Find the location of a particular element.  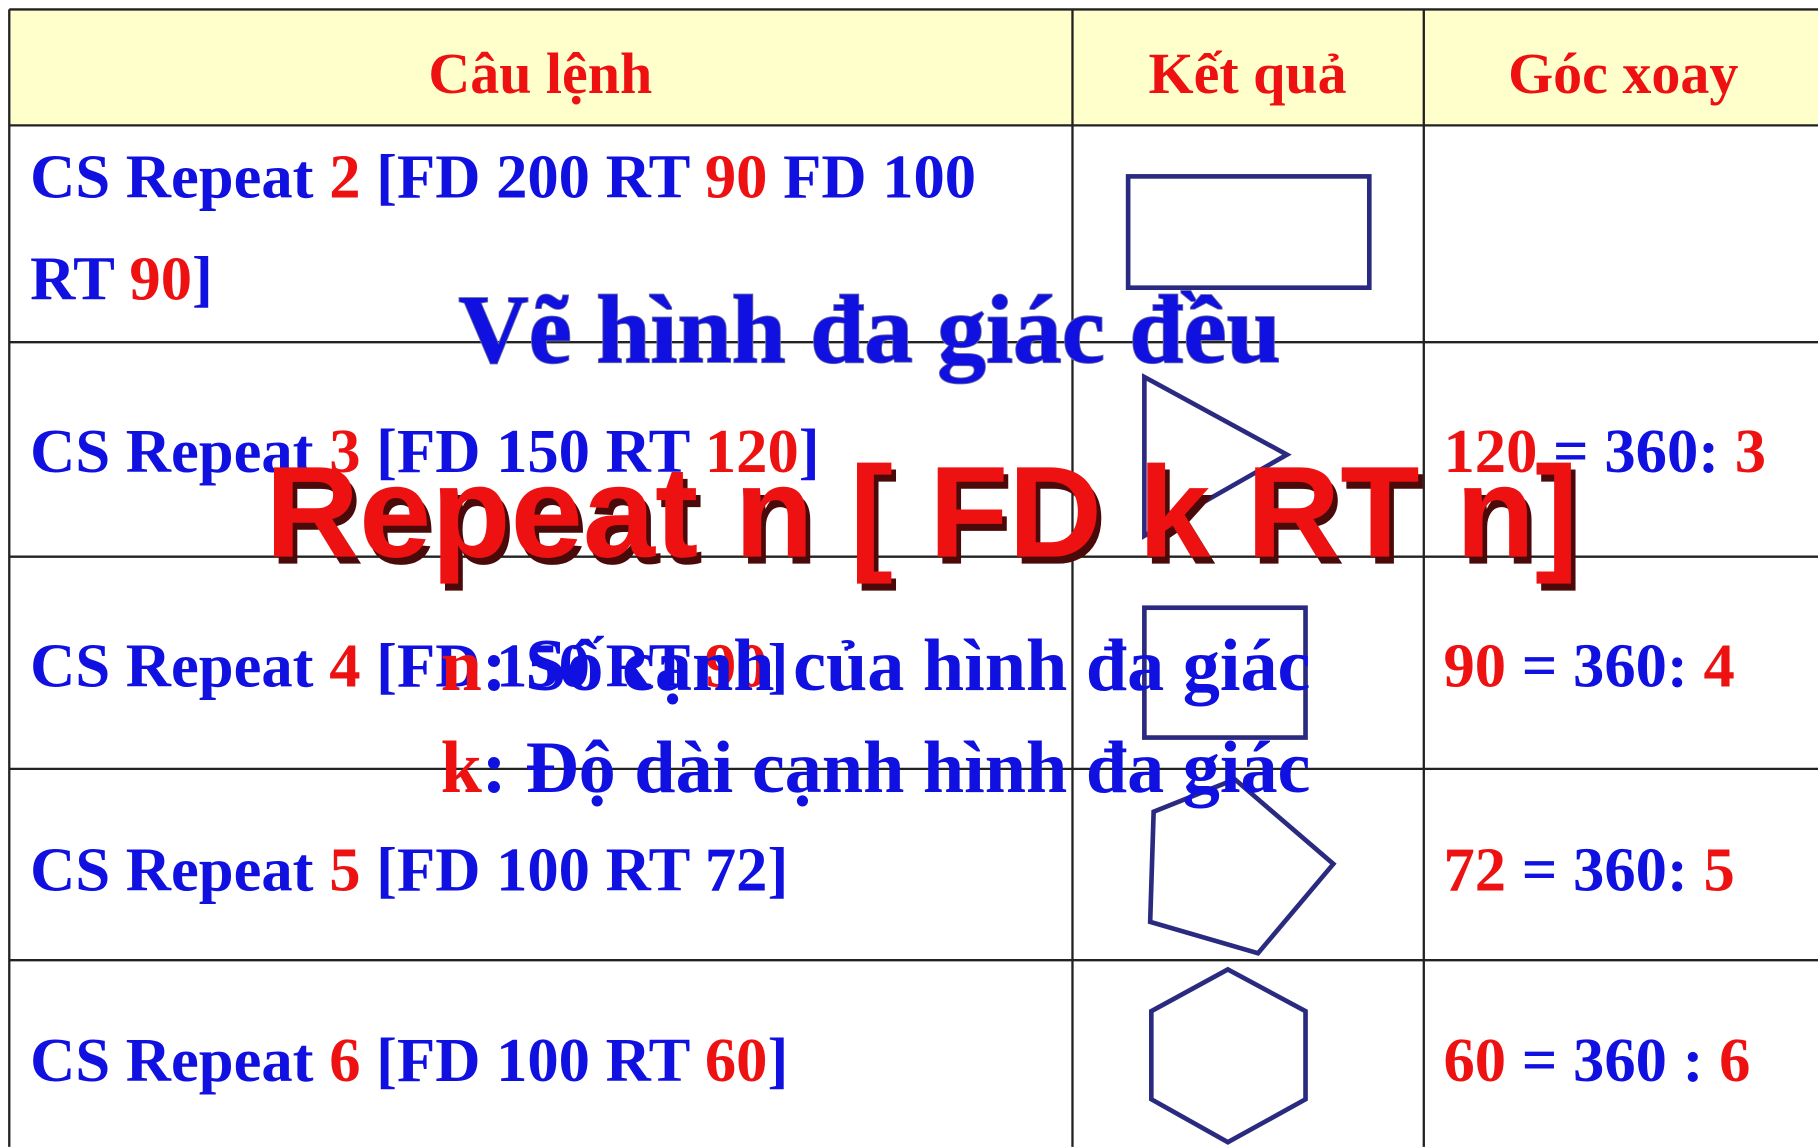

text-segment: [FD 200 RT is located at coordinates (532, 176).